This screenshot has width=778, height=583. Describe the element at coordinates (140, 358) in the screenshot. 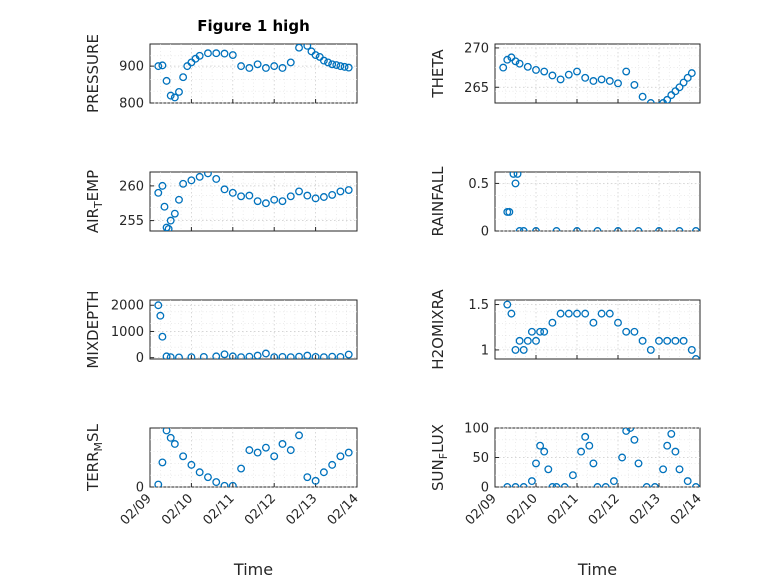

I see `y-tick-label: 0` at that location.